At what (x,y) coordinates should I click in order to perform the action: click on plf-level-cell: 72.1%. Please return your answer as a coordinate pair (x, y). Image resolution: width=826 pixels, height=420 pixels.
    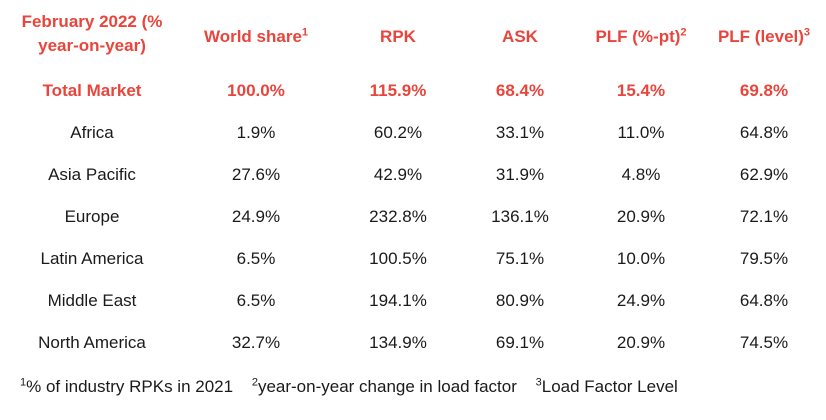
    Looking at the image, I should click on (764, 216).